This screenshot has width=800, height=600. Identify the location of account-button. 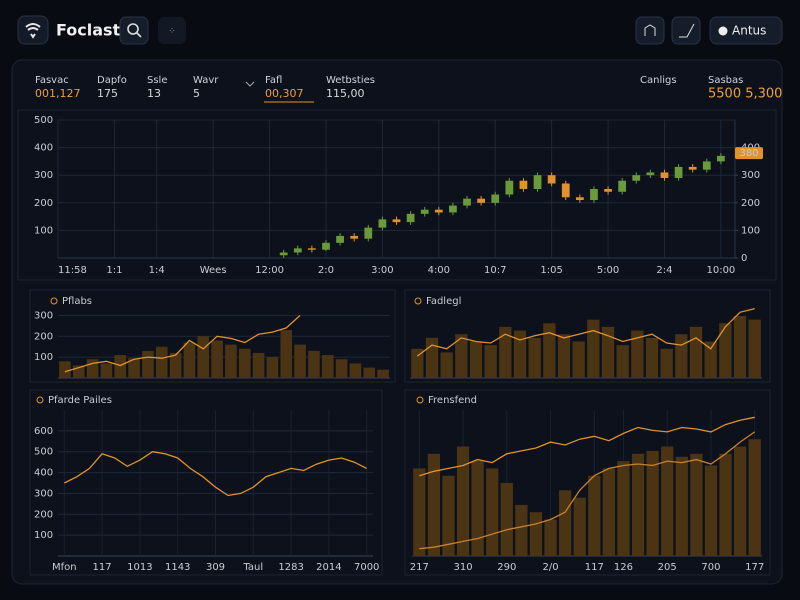
(746, 30).